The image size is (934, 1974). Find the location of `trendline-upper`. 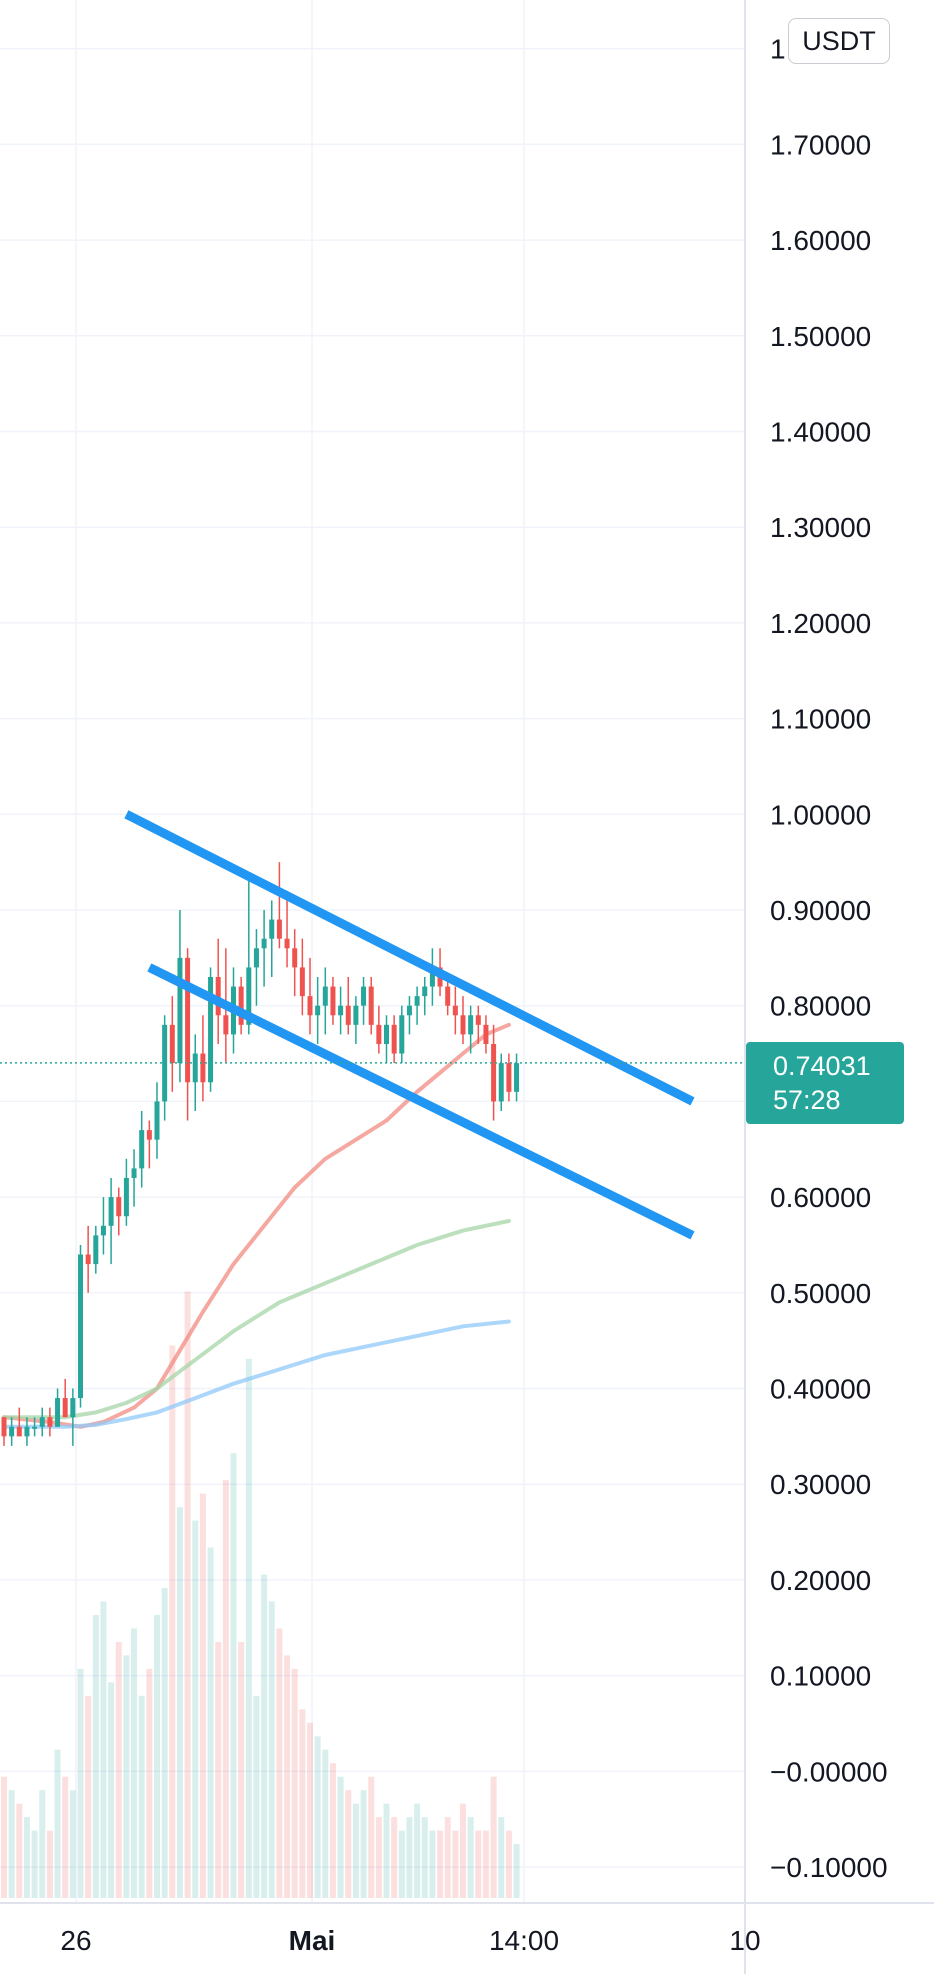

trendline-upper is located at coordinates (409, 958).